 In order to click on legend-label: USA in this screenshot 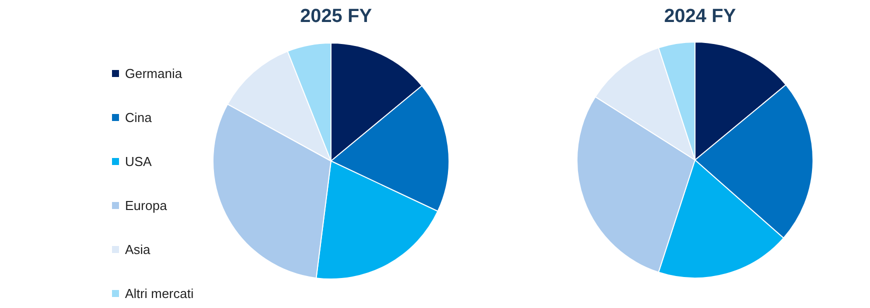, I will do `click(138, 161)`.